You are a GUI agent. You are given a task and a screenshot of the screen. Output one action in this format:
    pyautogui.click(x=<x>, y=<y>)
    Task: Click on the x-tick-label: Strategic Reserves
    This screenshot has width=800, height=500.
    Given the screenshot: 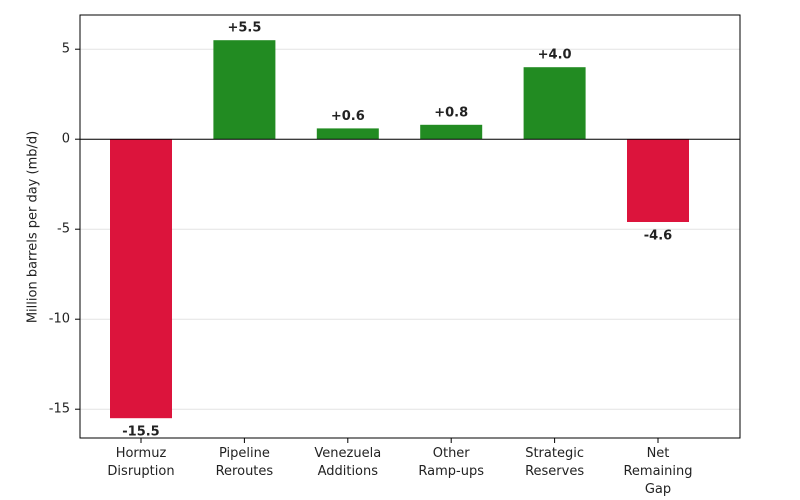 What is the action you would take?
    pyautogui.click(x=554, y=462)
    